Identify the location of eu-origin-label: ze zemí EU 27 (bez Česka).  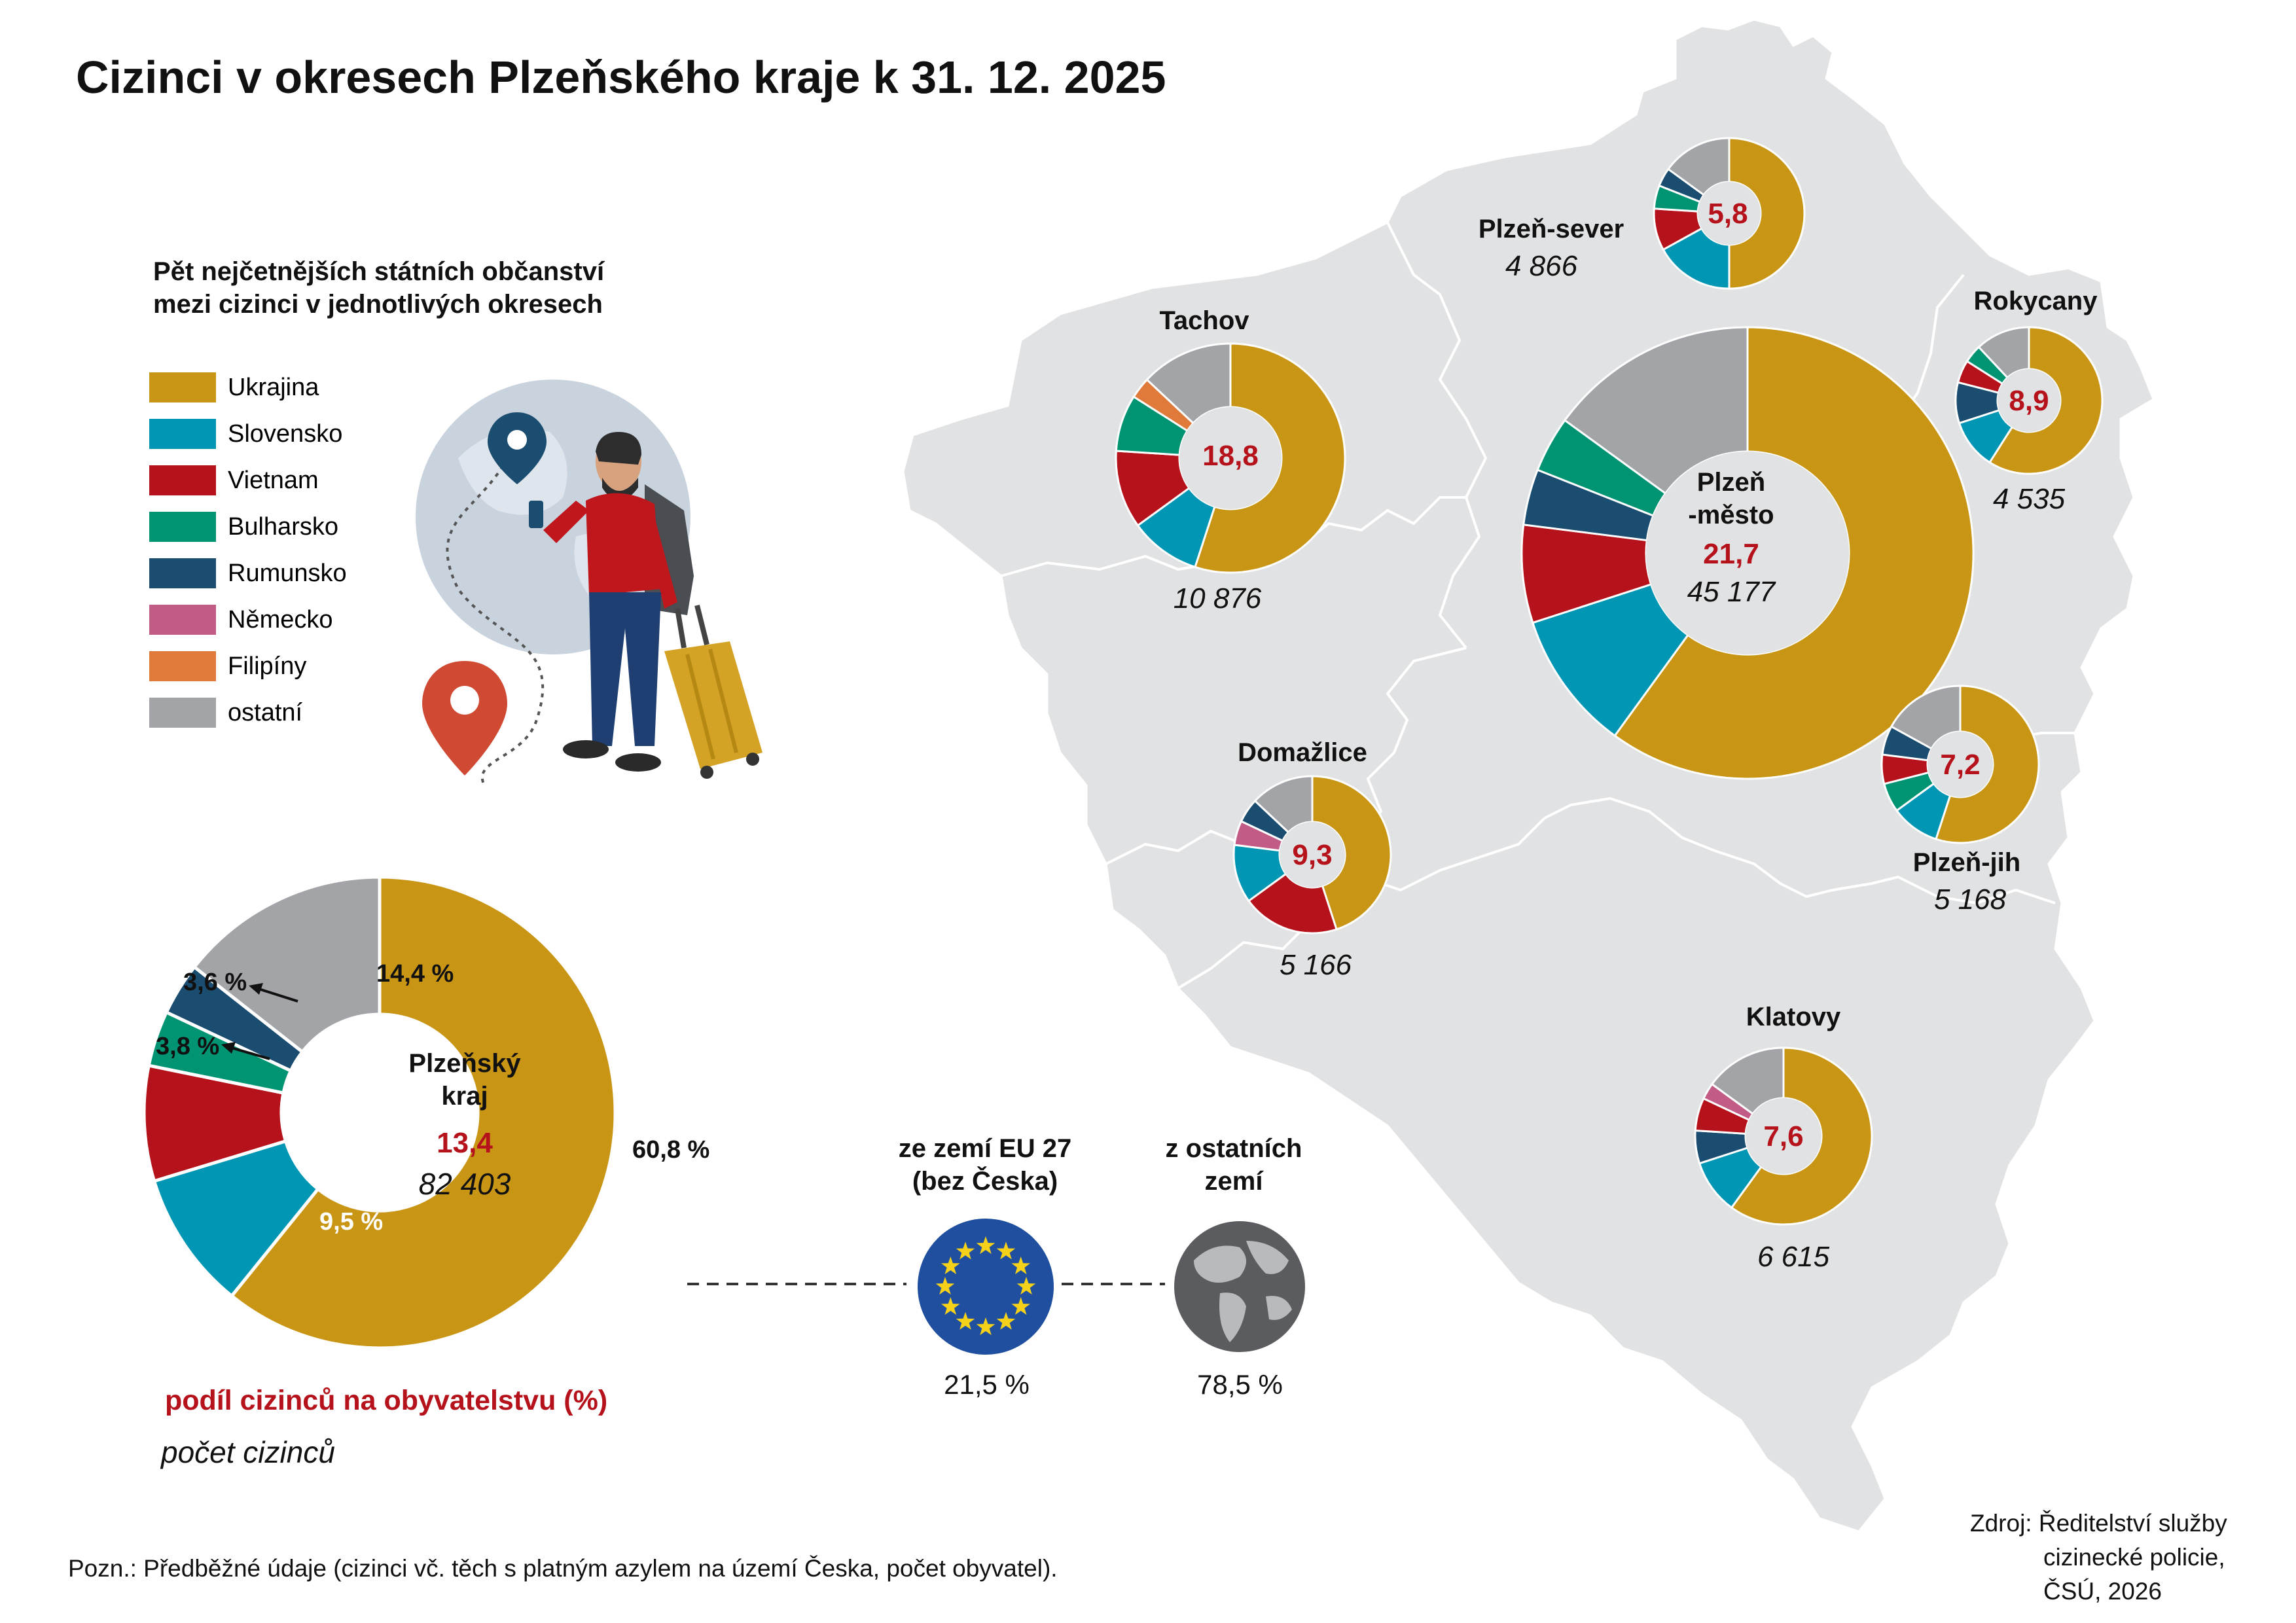
(985, 1165).